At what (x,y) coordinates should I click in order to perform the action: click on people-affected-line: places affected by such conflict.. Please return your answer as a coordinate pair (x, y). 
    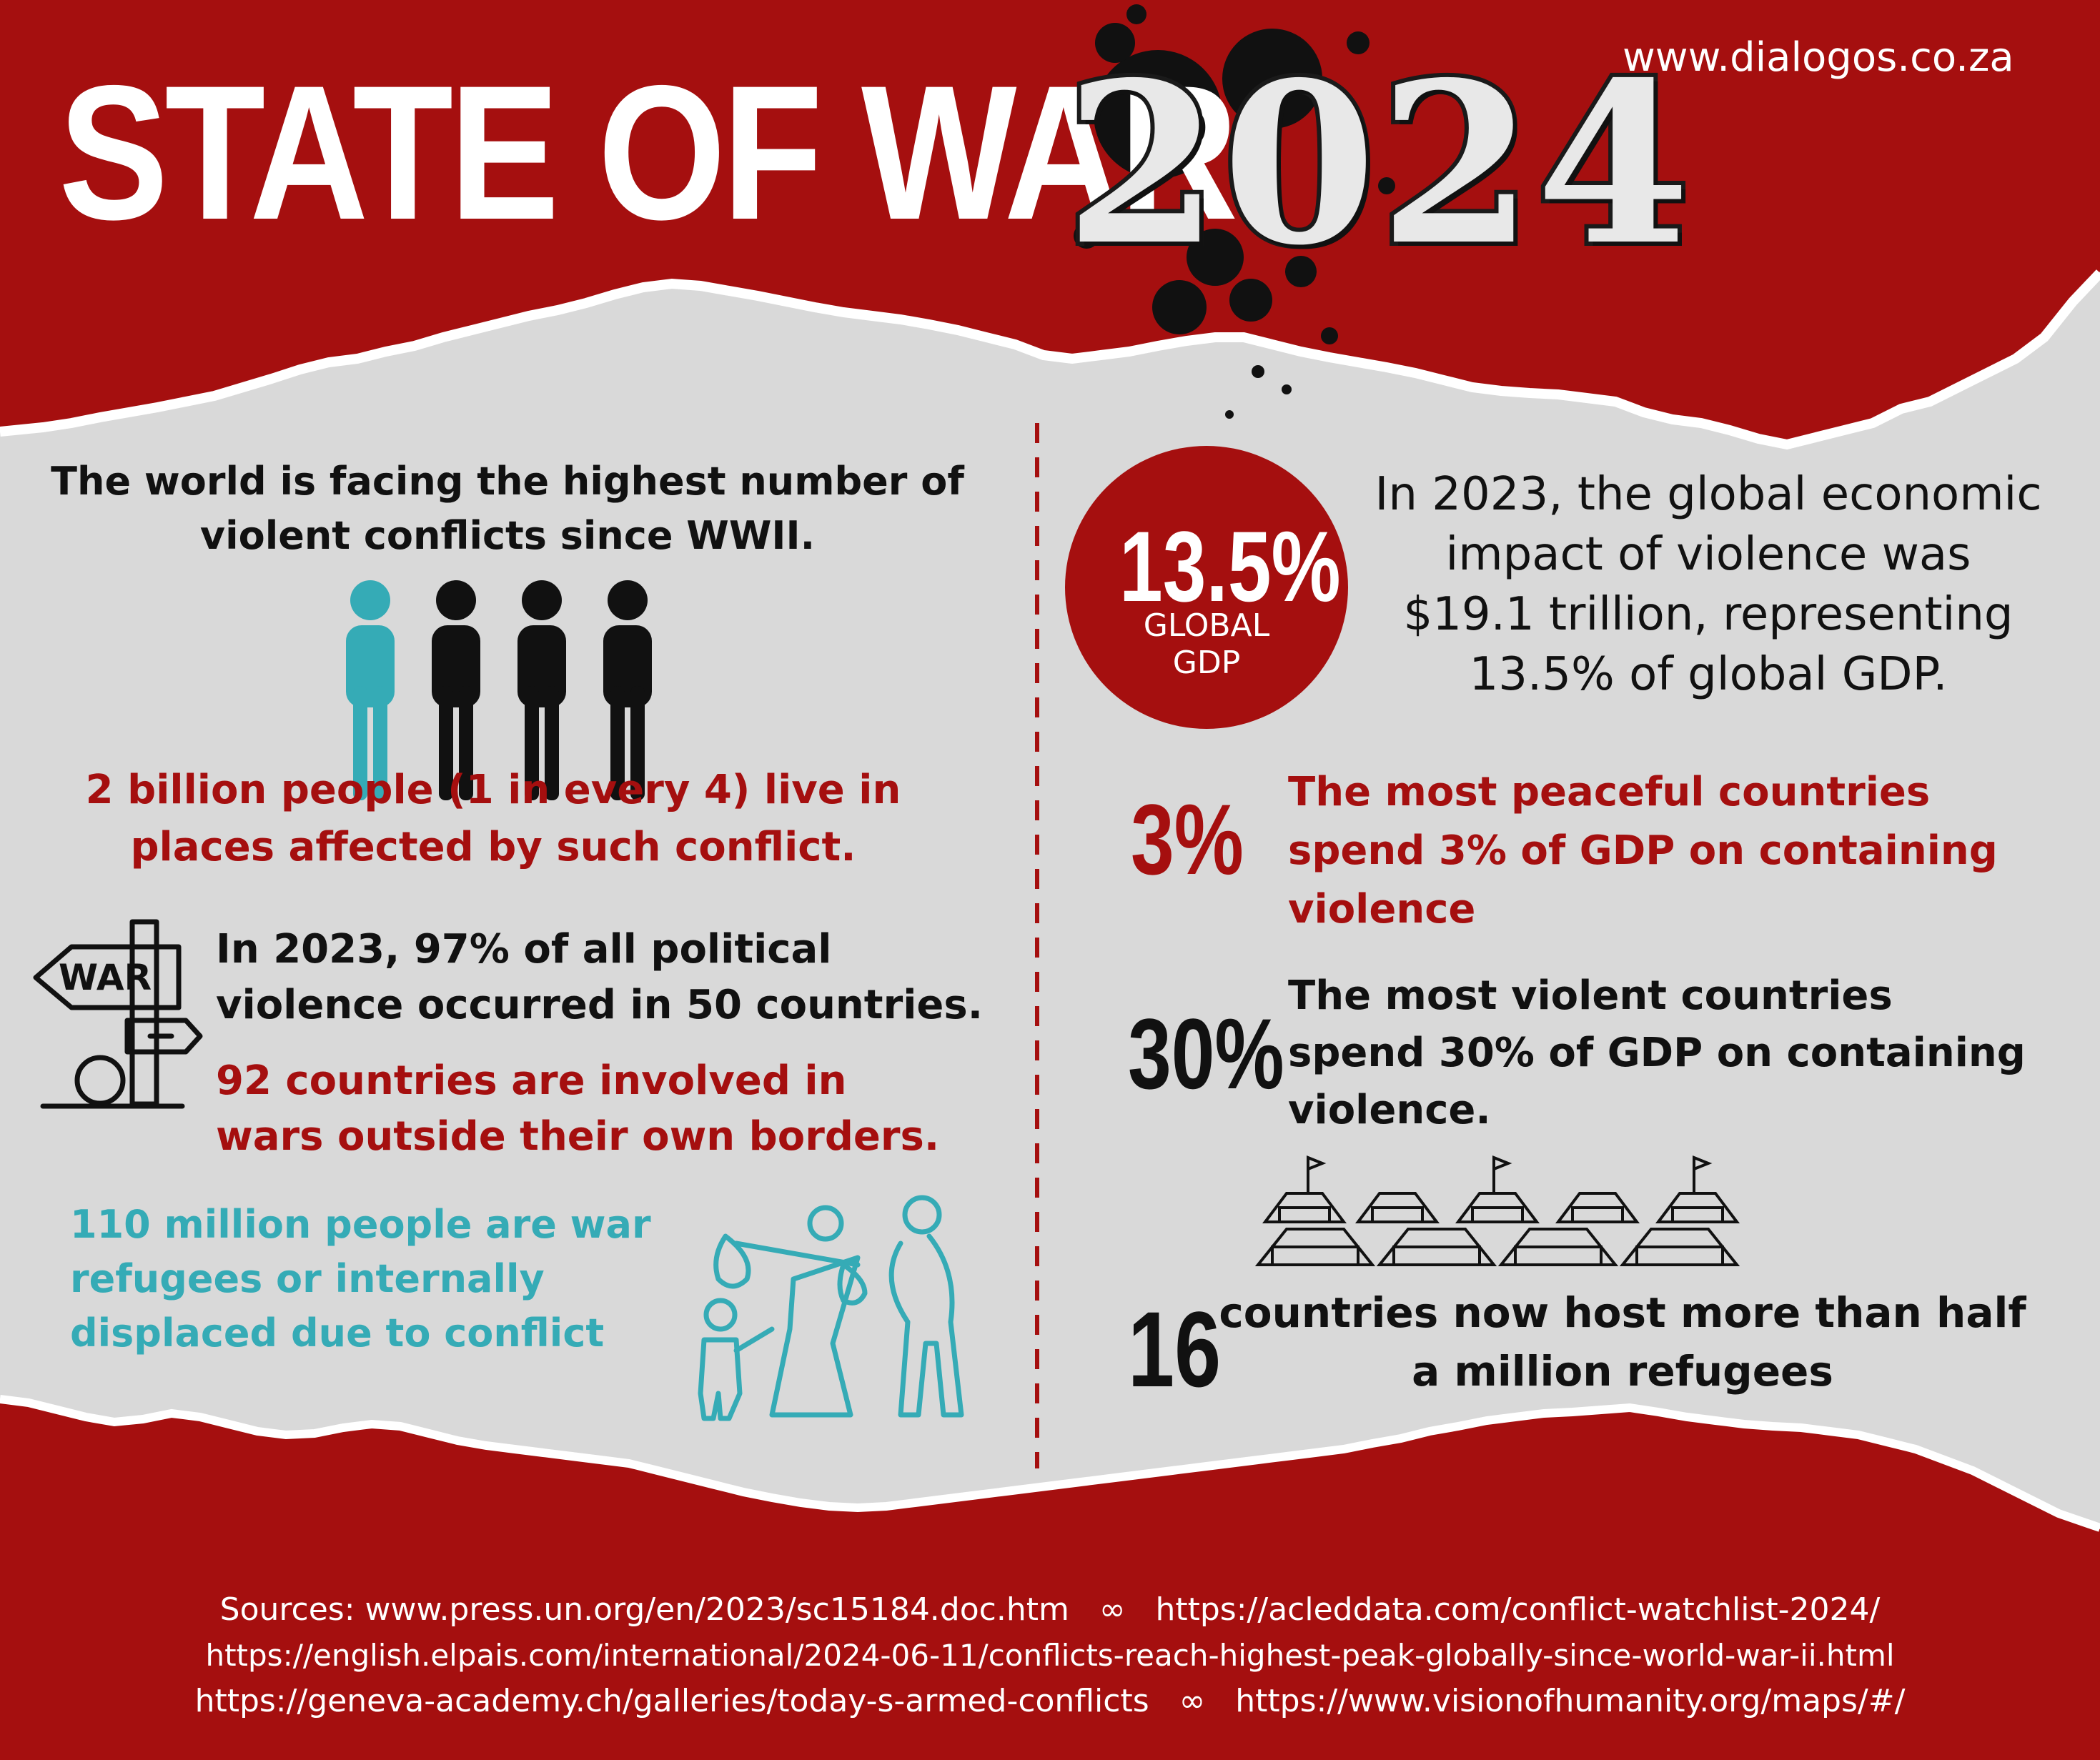
    Looking at the image, I should click on (493, 847).